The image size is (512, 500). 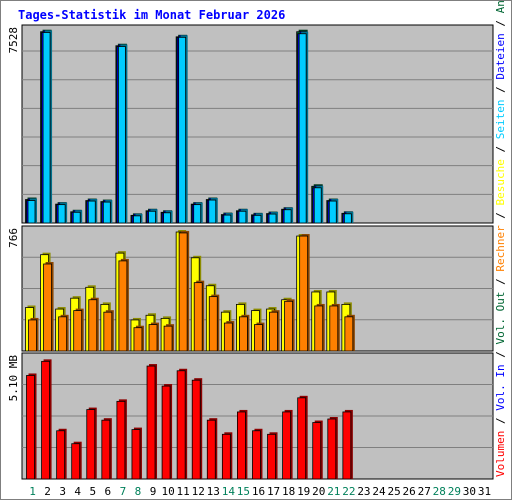 I want to click on day-label: 28, so click(x=439, y=491).